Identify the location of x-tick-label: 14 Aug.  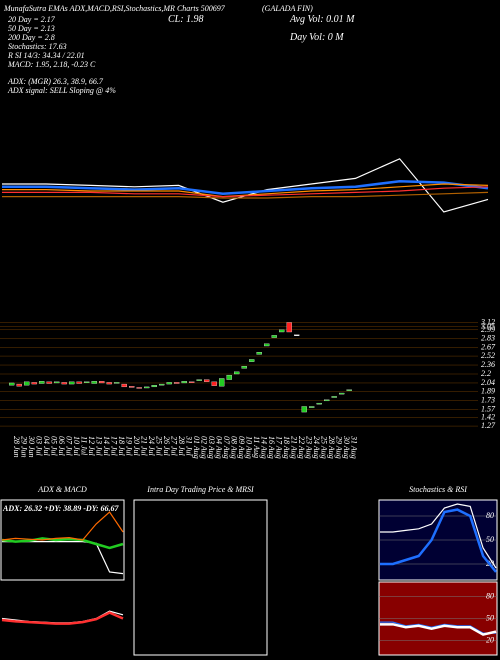
(263, 447).